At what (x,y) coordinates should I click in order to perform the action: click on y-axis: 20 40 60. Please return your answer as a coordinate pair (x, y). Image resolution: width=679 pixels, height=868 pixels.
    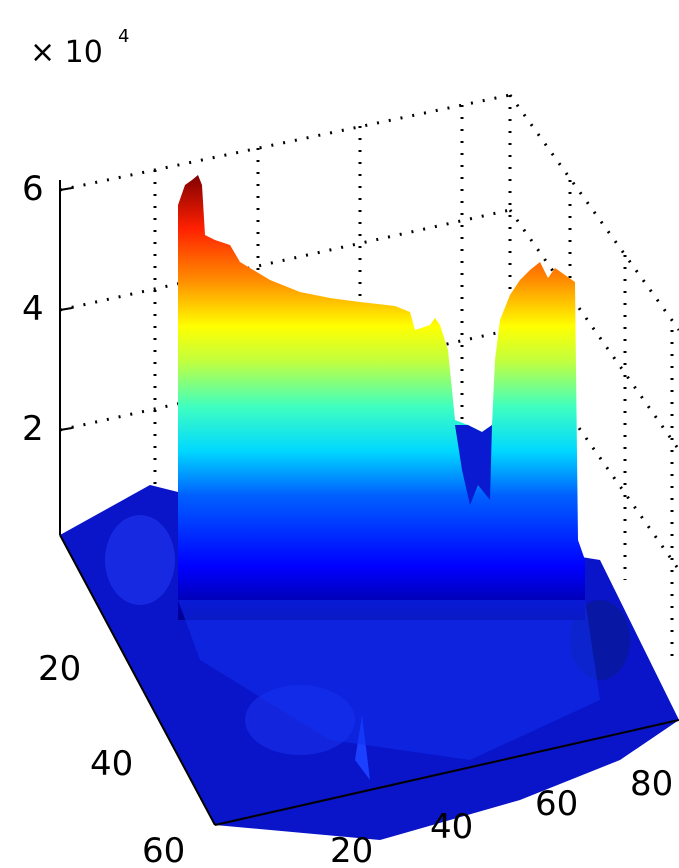
    Looking at the image, I should click on (111, 758).